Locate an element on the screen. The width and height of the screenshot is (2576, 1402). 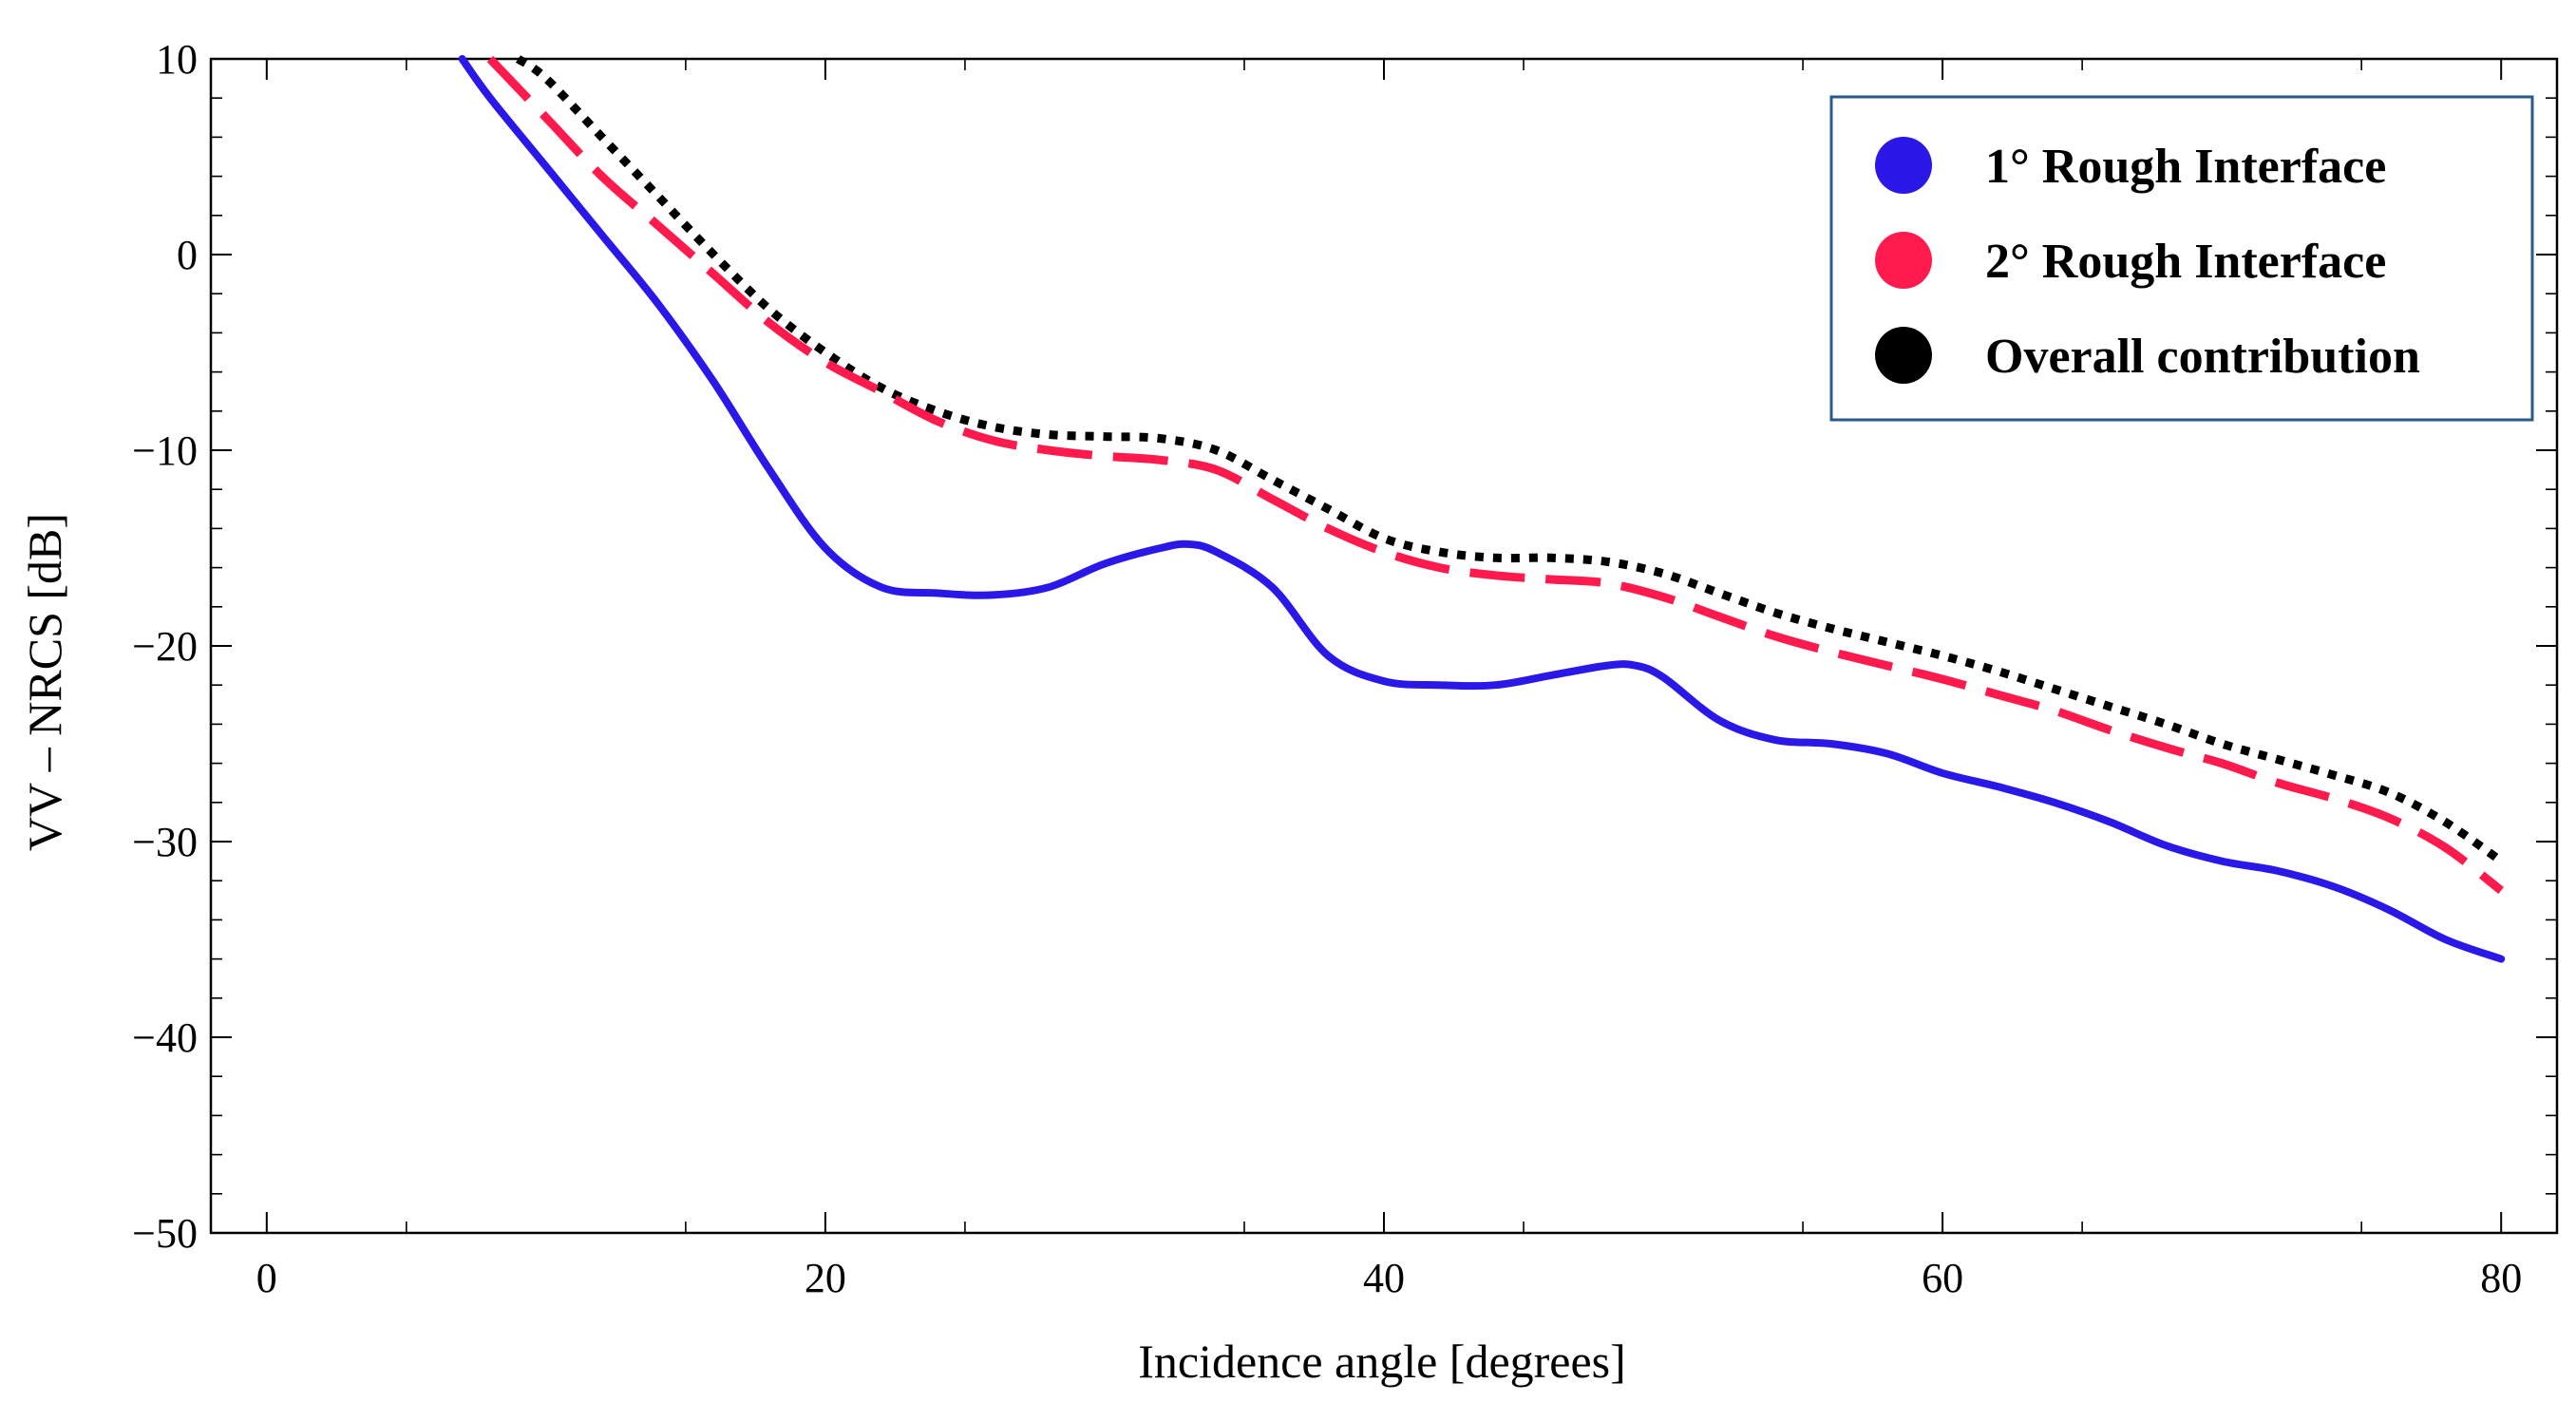
y-tick-label: −20 is located at coordinates (165, 646).